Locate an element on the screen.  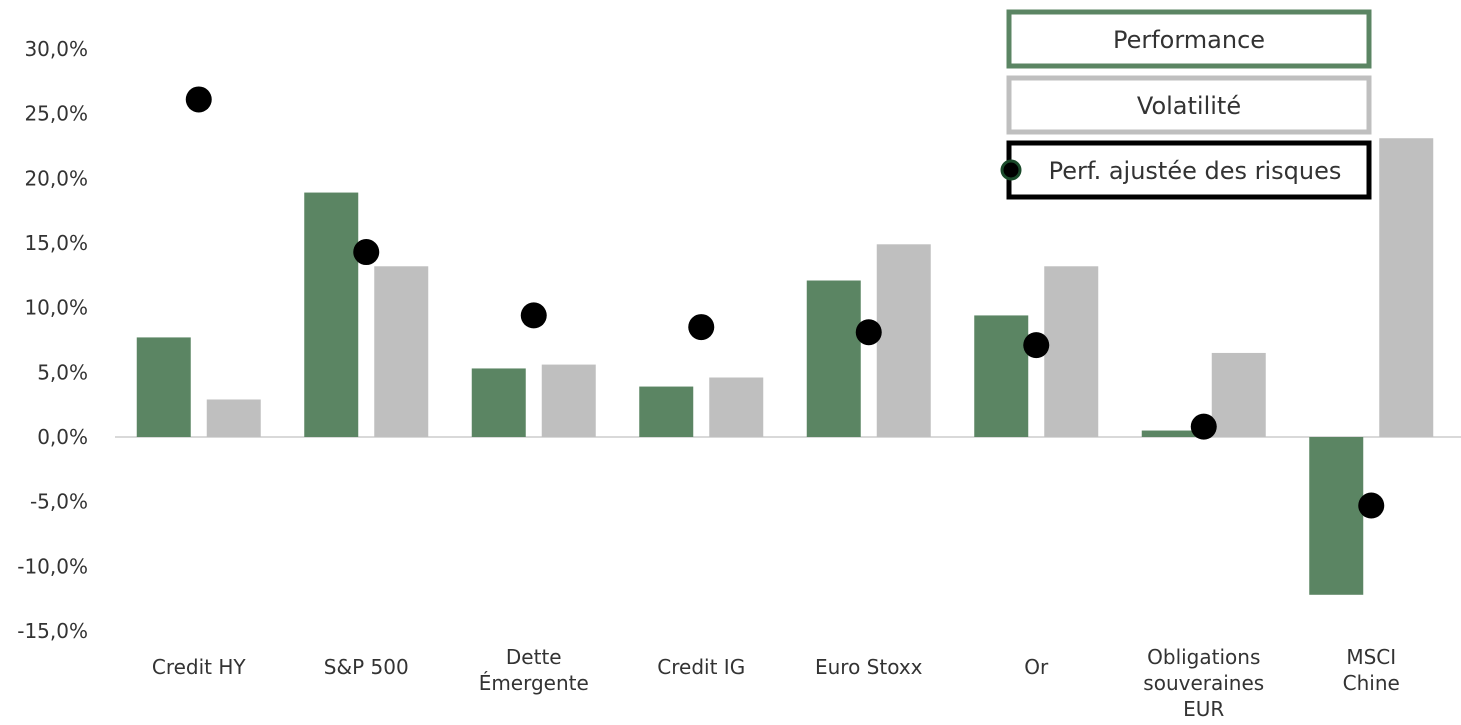
y-tick-label: -10,0% is located at coordinates (52, 566).